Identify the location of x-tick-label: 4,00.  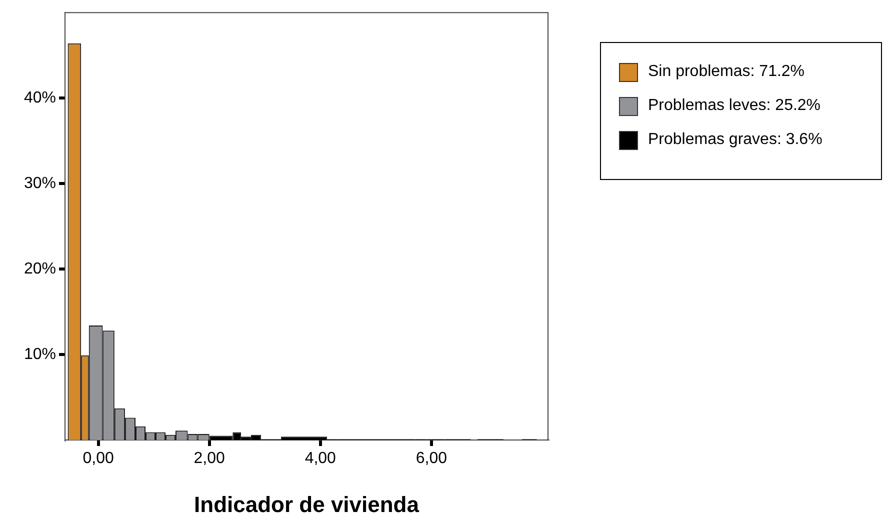
(320, 459).